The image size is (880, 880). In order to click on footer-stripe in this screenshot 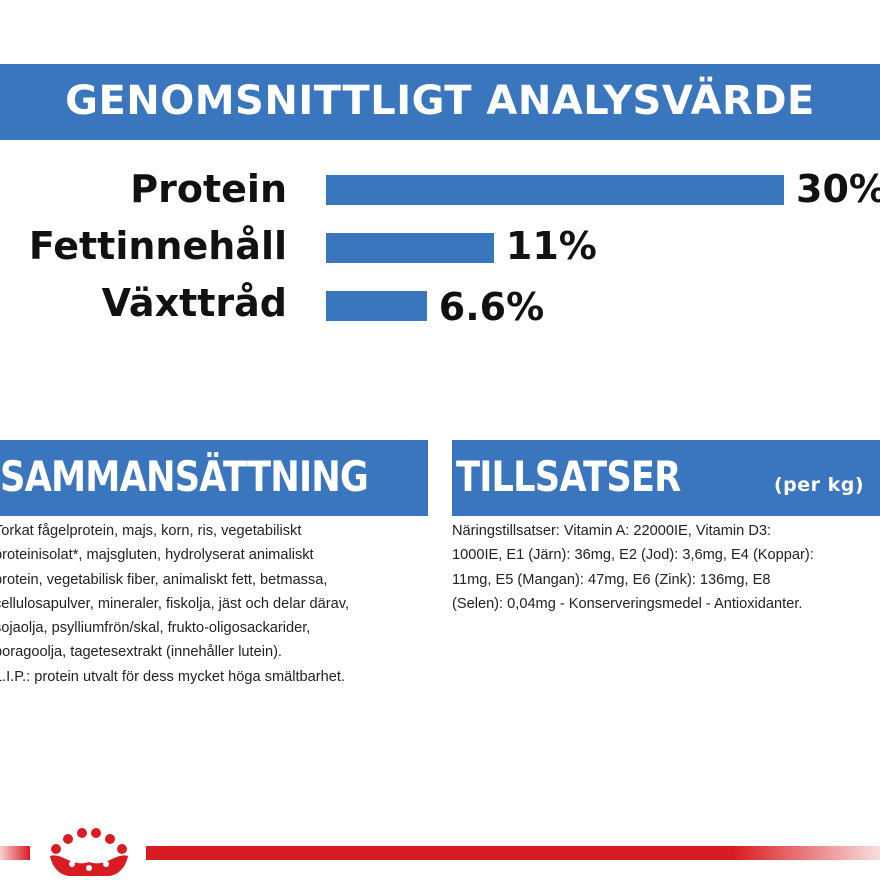, I will do `click(513, 853)`.